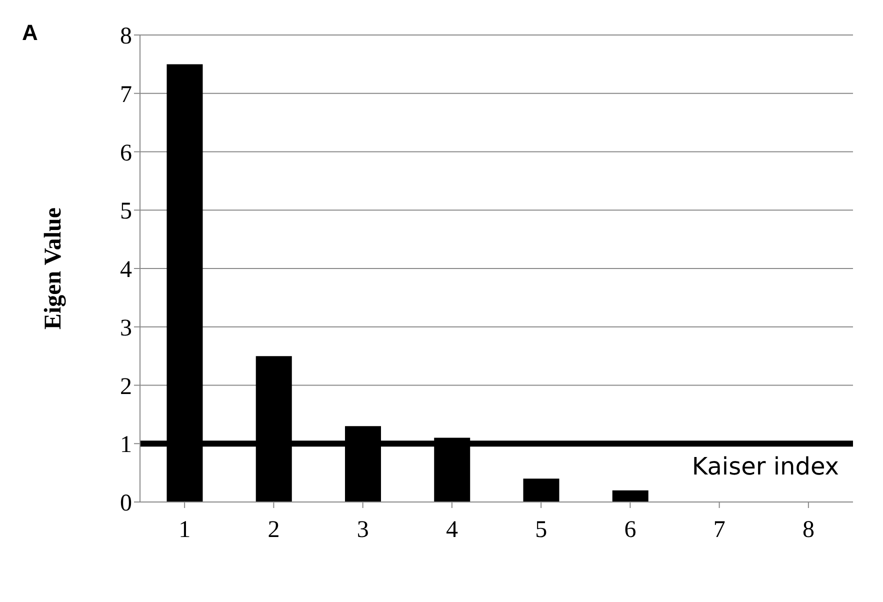 The height and width of the screenshot is (602, 883). Describe the element at coordinates (630, 530) in the screenshot. I see `x-tick-label: 6` at that location.